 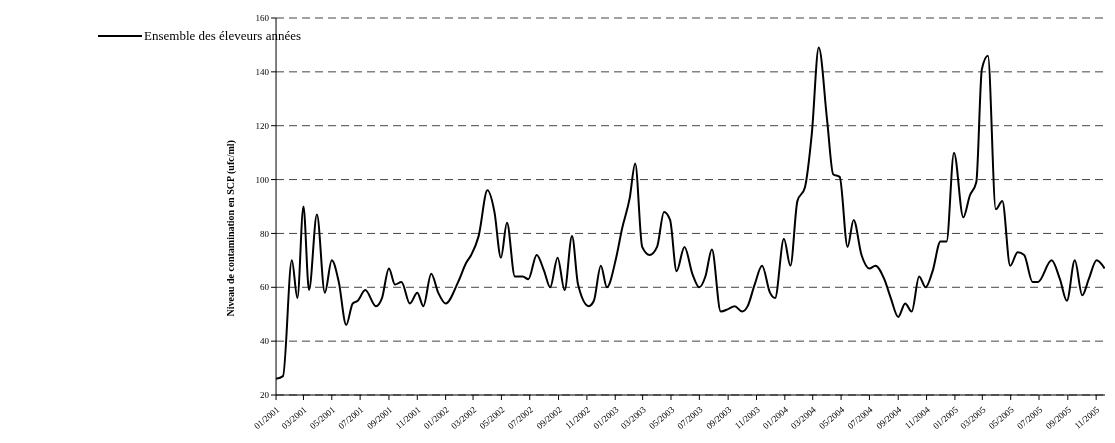 What do you see at coordinates (265, 395) in the screenshot?
I see `y-tick-label: 20` at bounding box center [265, 395].